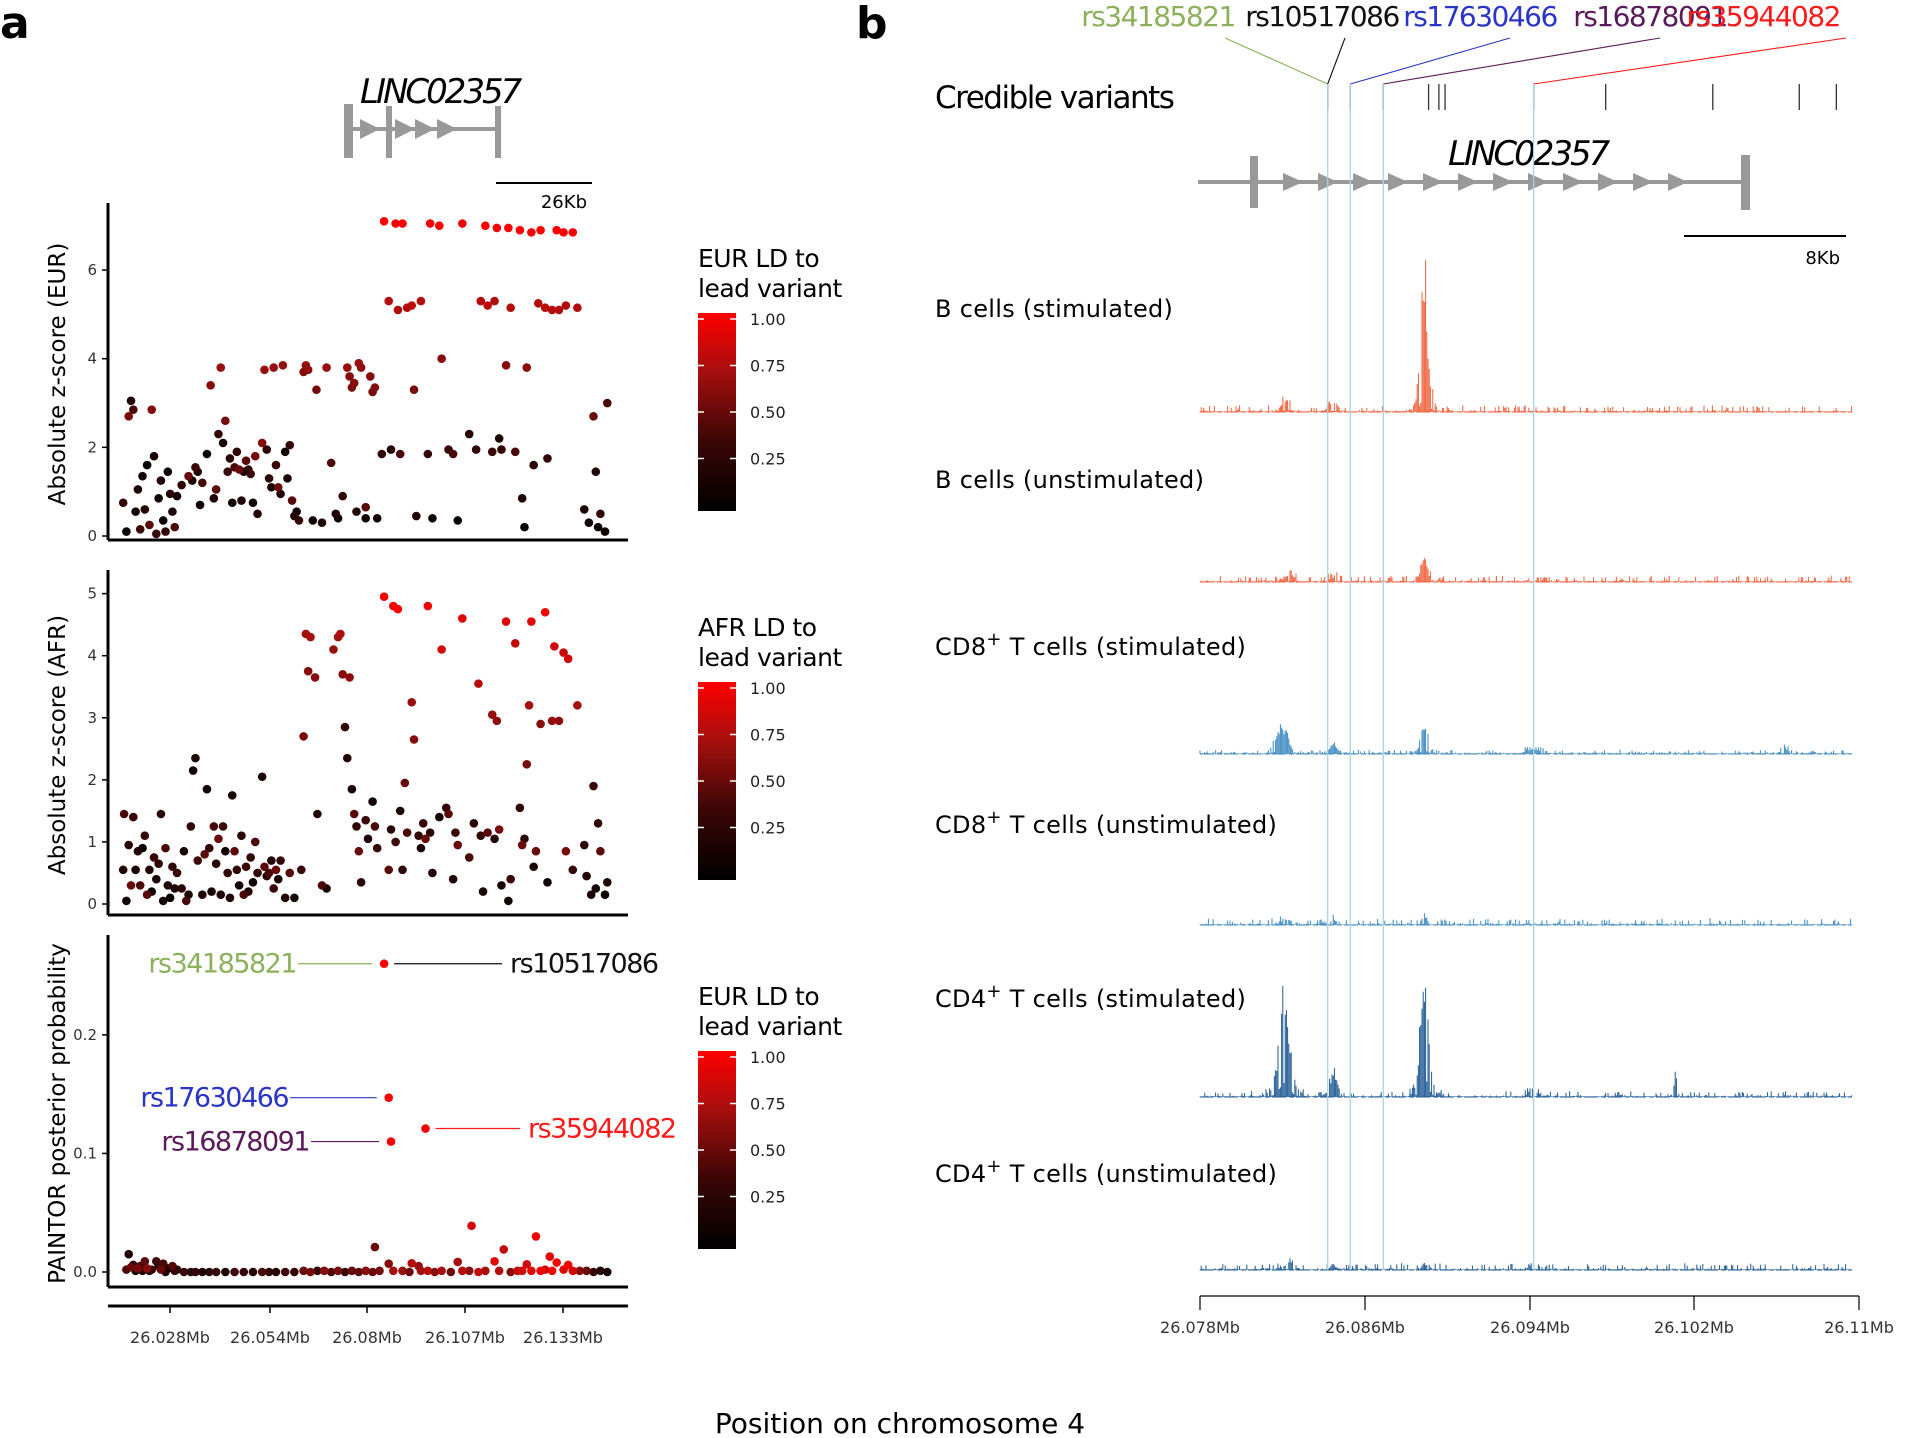 Image resolution: width=1920 pixels, height=1438 pixels. Describe the element at coordinates (336, 374) in the screenshot. I see `scatter-plot-eur: 0 2 4 6 Absolute z-score (EUR)` at that location.